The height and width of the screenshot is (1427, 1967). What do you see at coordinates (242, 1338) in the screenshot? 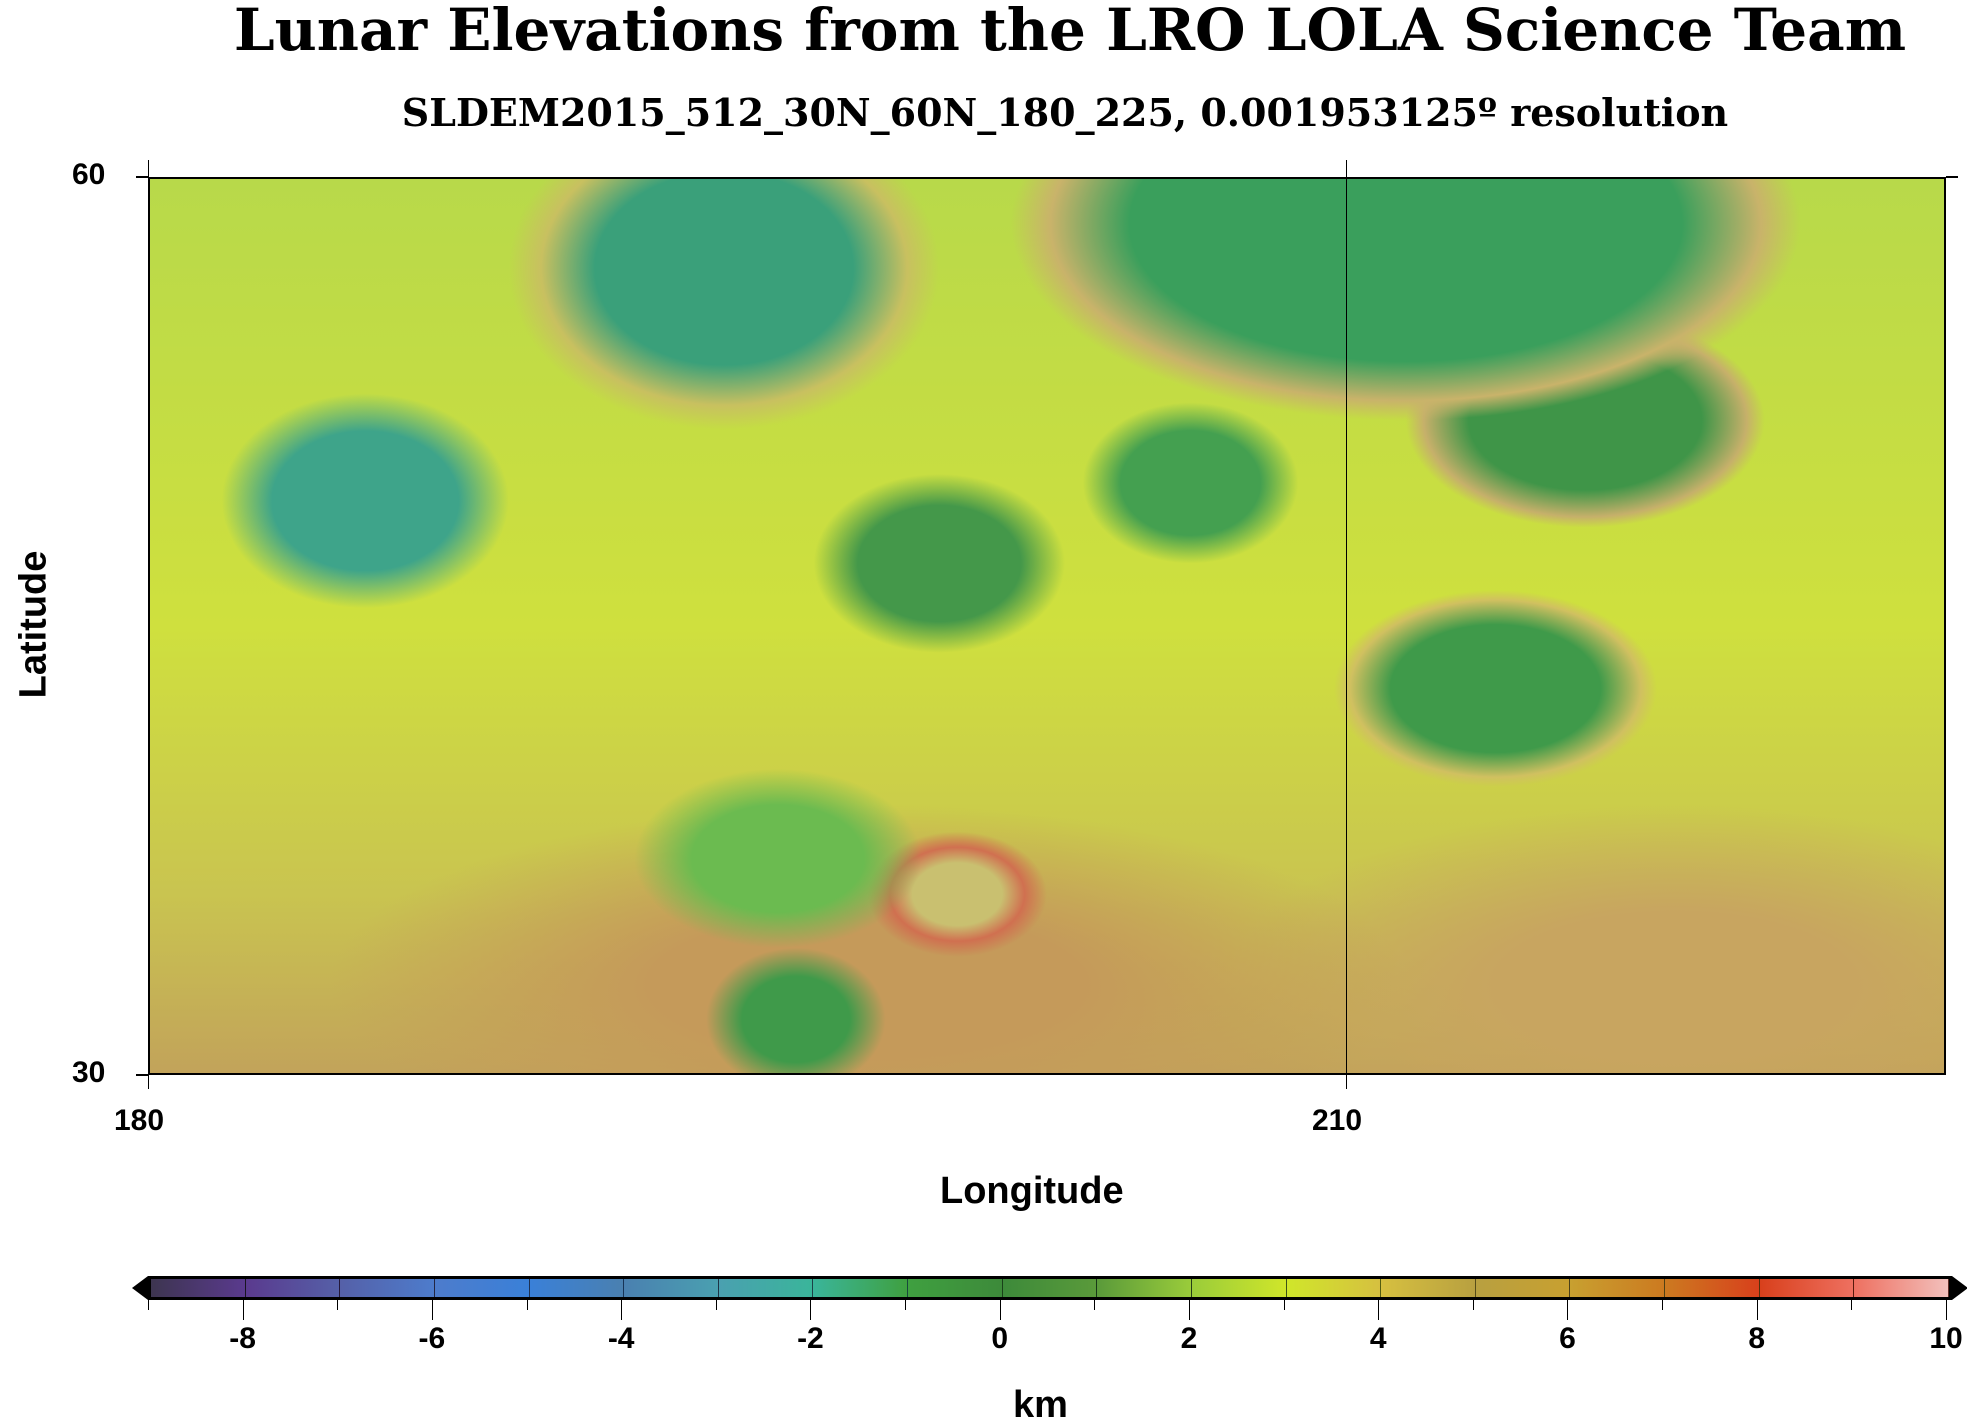
I see `colorbar-tick-label: -8` at bounding box center [242, 1338].